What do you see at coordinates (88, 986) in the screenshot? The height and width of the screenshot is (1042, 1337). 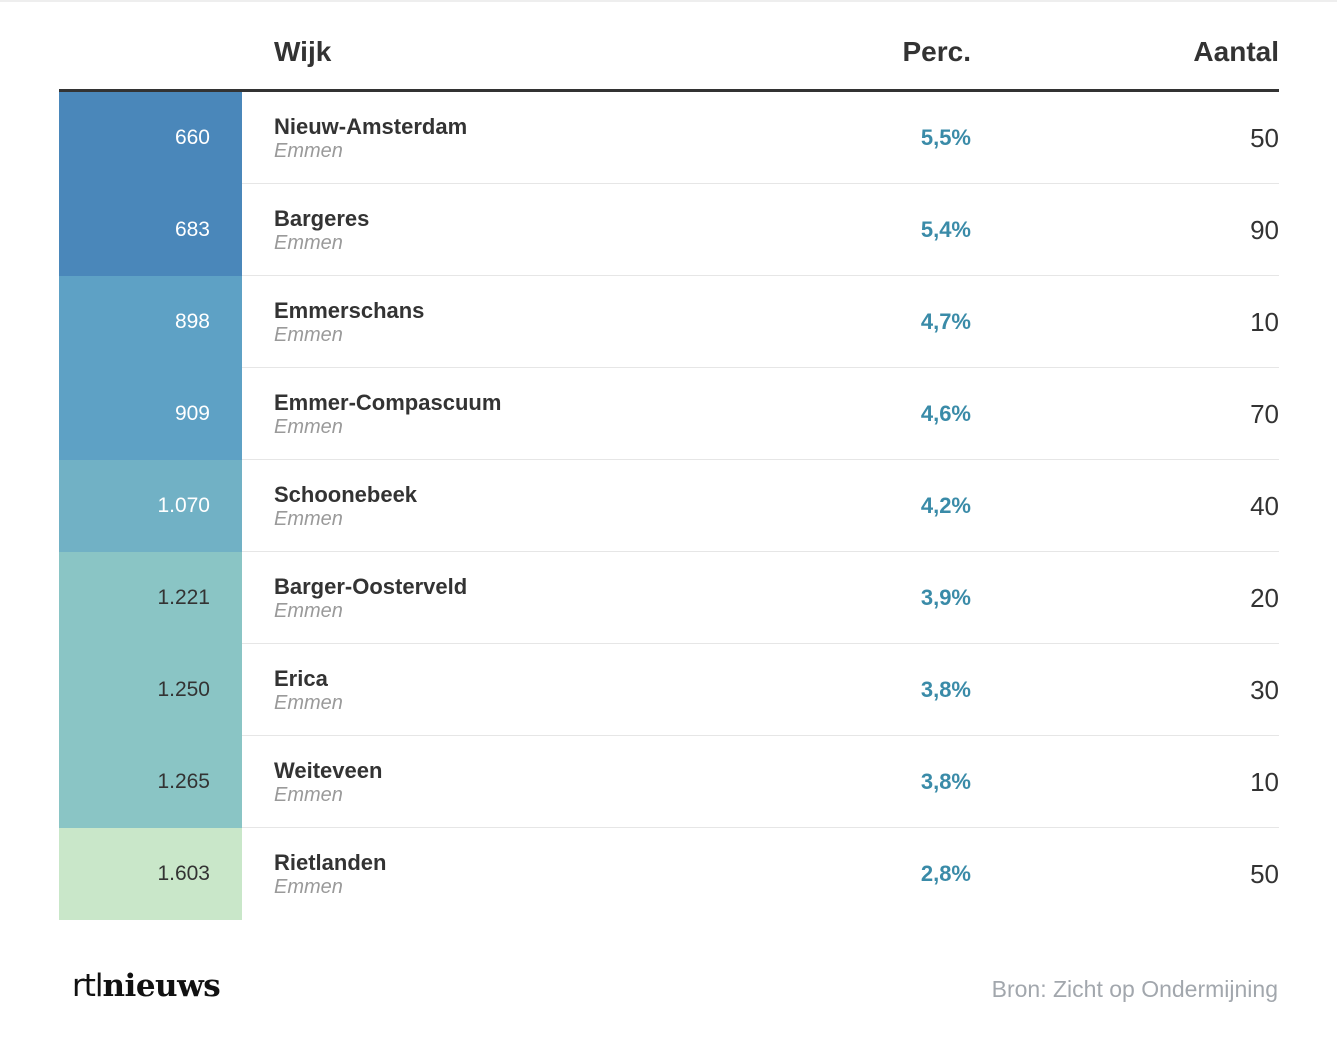 I see `logo-rtl-text: rtl` at bounding box center [88, 986].